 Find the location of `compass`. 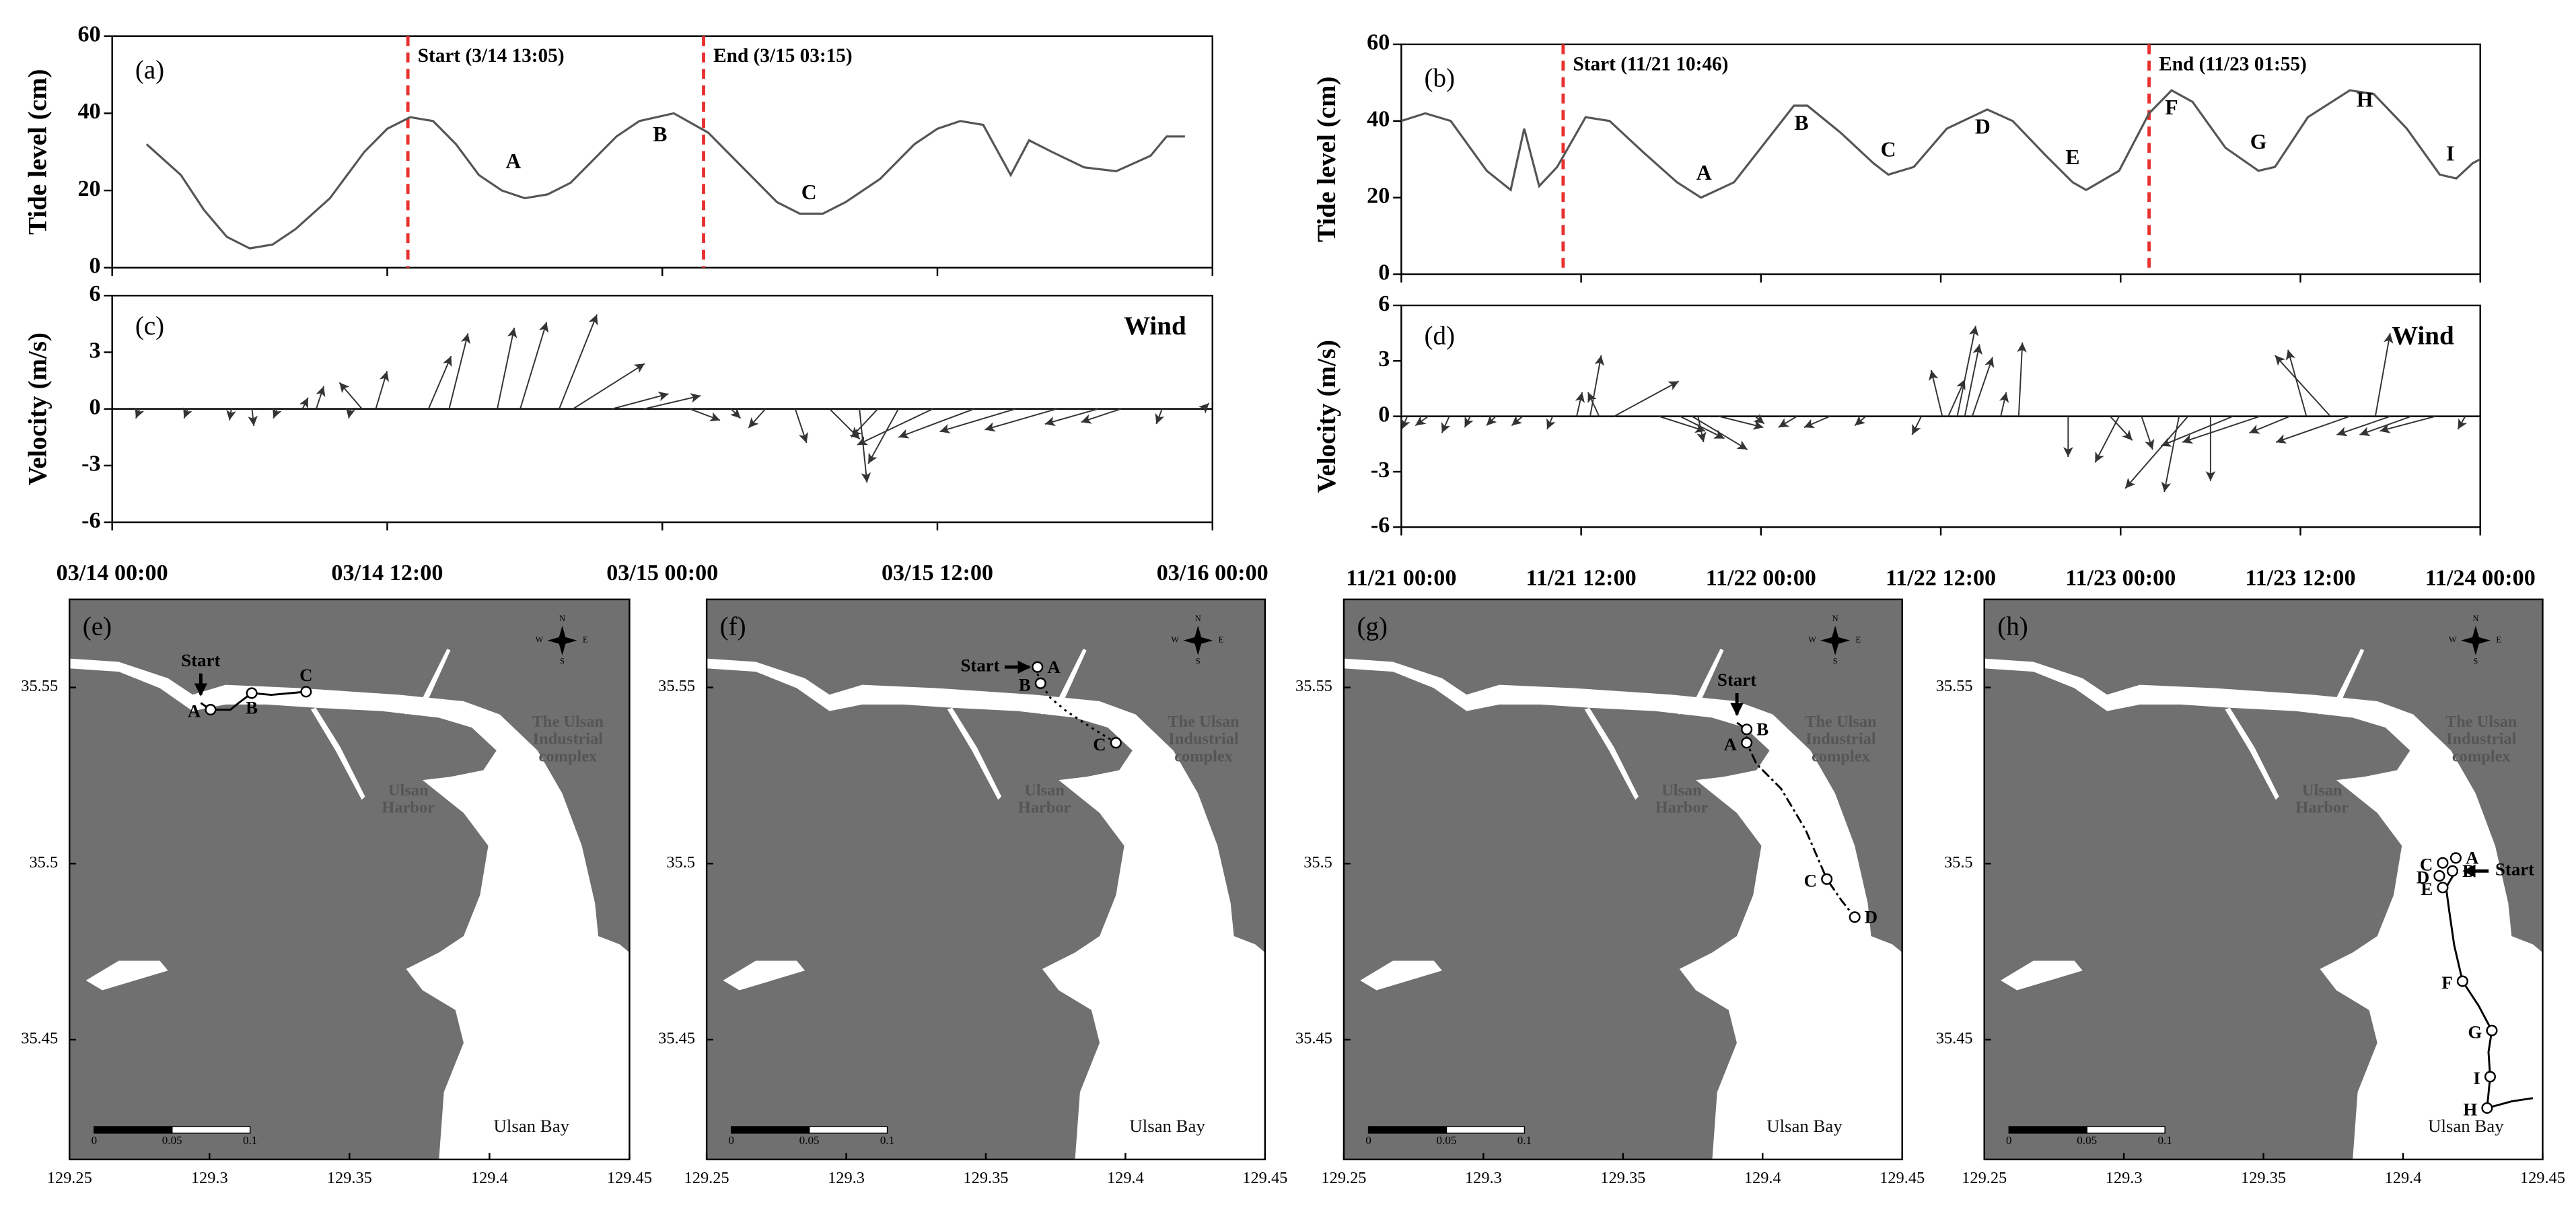

compass is located at coordinates (1835, 640).